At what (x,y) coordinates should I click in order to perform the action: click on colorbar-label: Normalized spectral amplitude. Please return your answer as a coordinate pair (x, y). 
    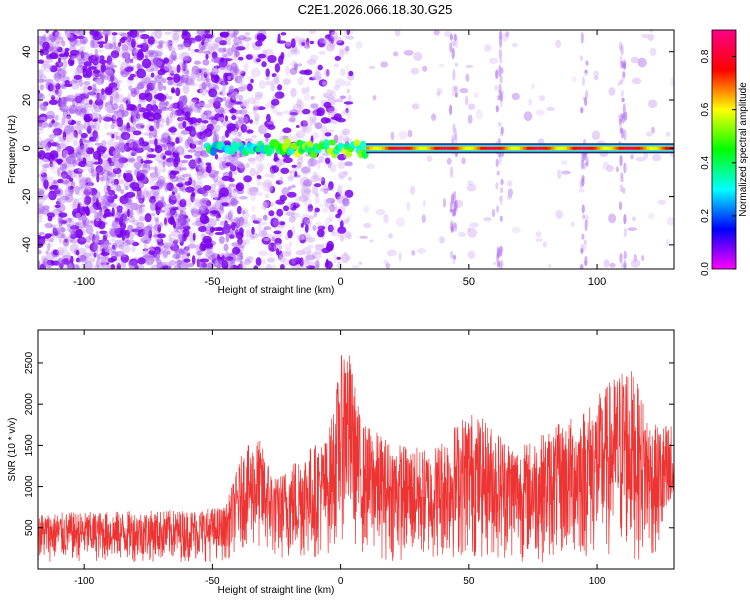
    Looking at the image, I should click on (743, 149).